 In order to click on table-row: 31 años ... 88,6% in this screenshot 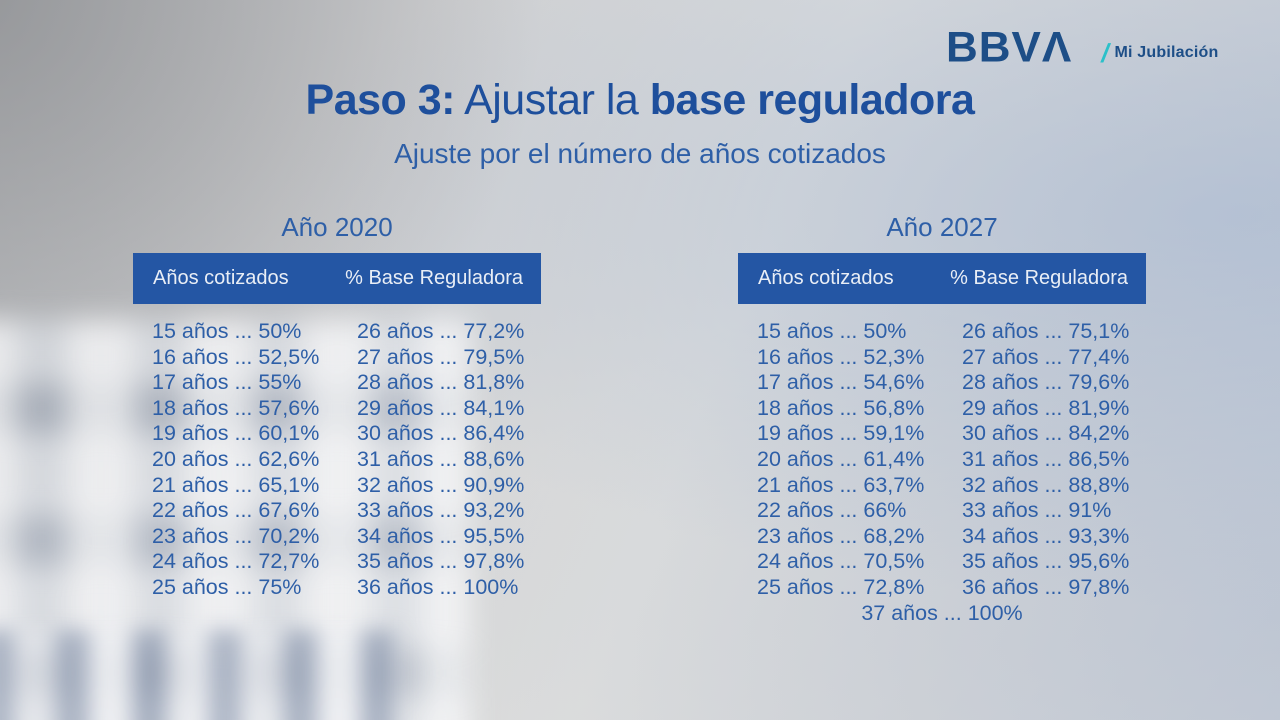, I will do `click(441, 458)`.